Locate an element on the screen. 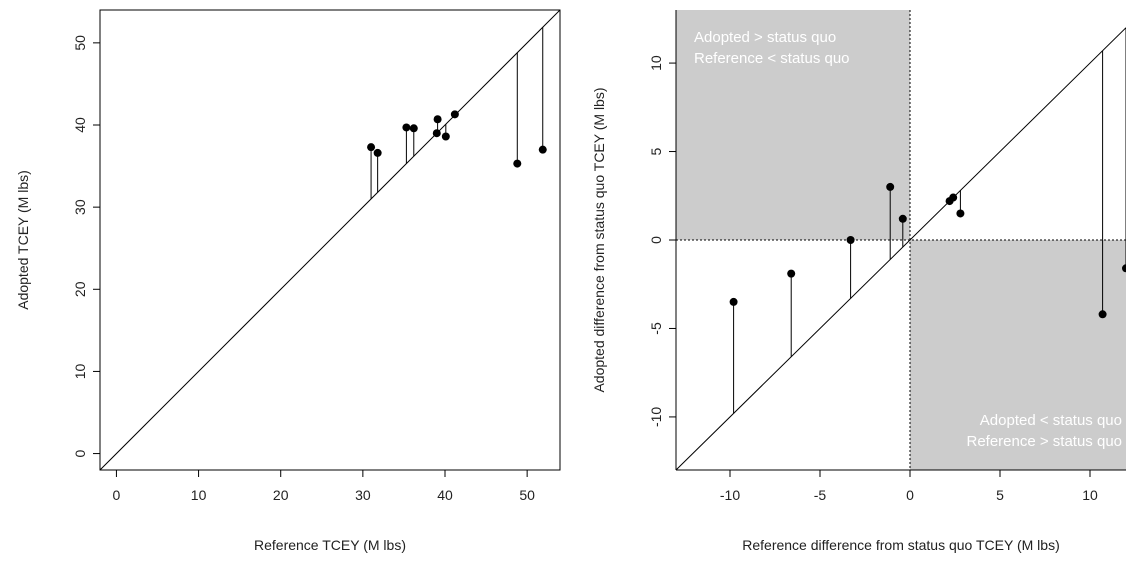 The image size is (1126, 565). y-axis-title: Adopted TCEY (M lbs) is located at coordinates (23, 240).